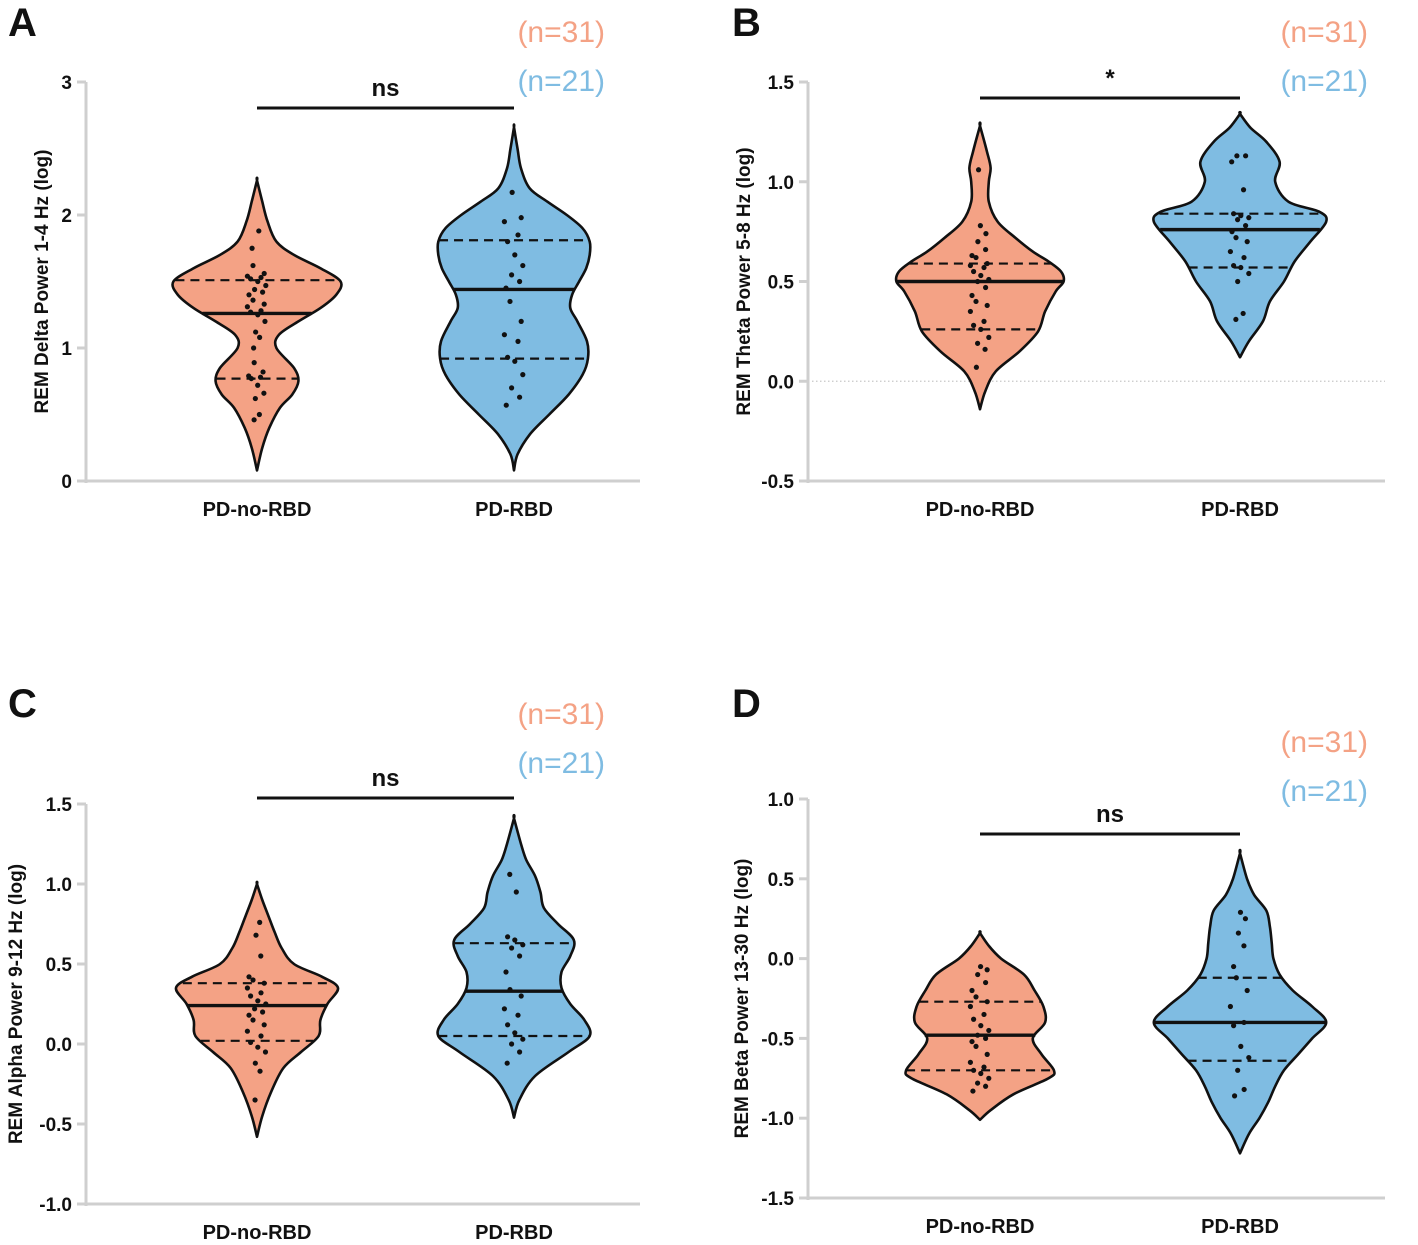 This screenshot has width=1418, height=1245. Describe the element at coordinates (66, 482) in the screenshot. I see `y-tick-label: 0` at that location.